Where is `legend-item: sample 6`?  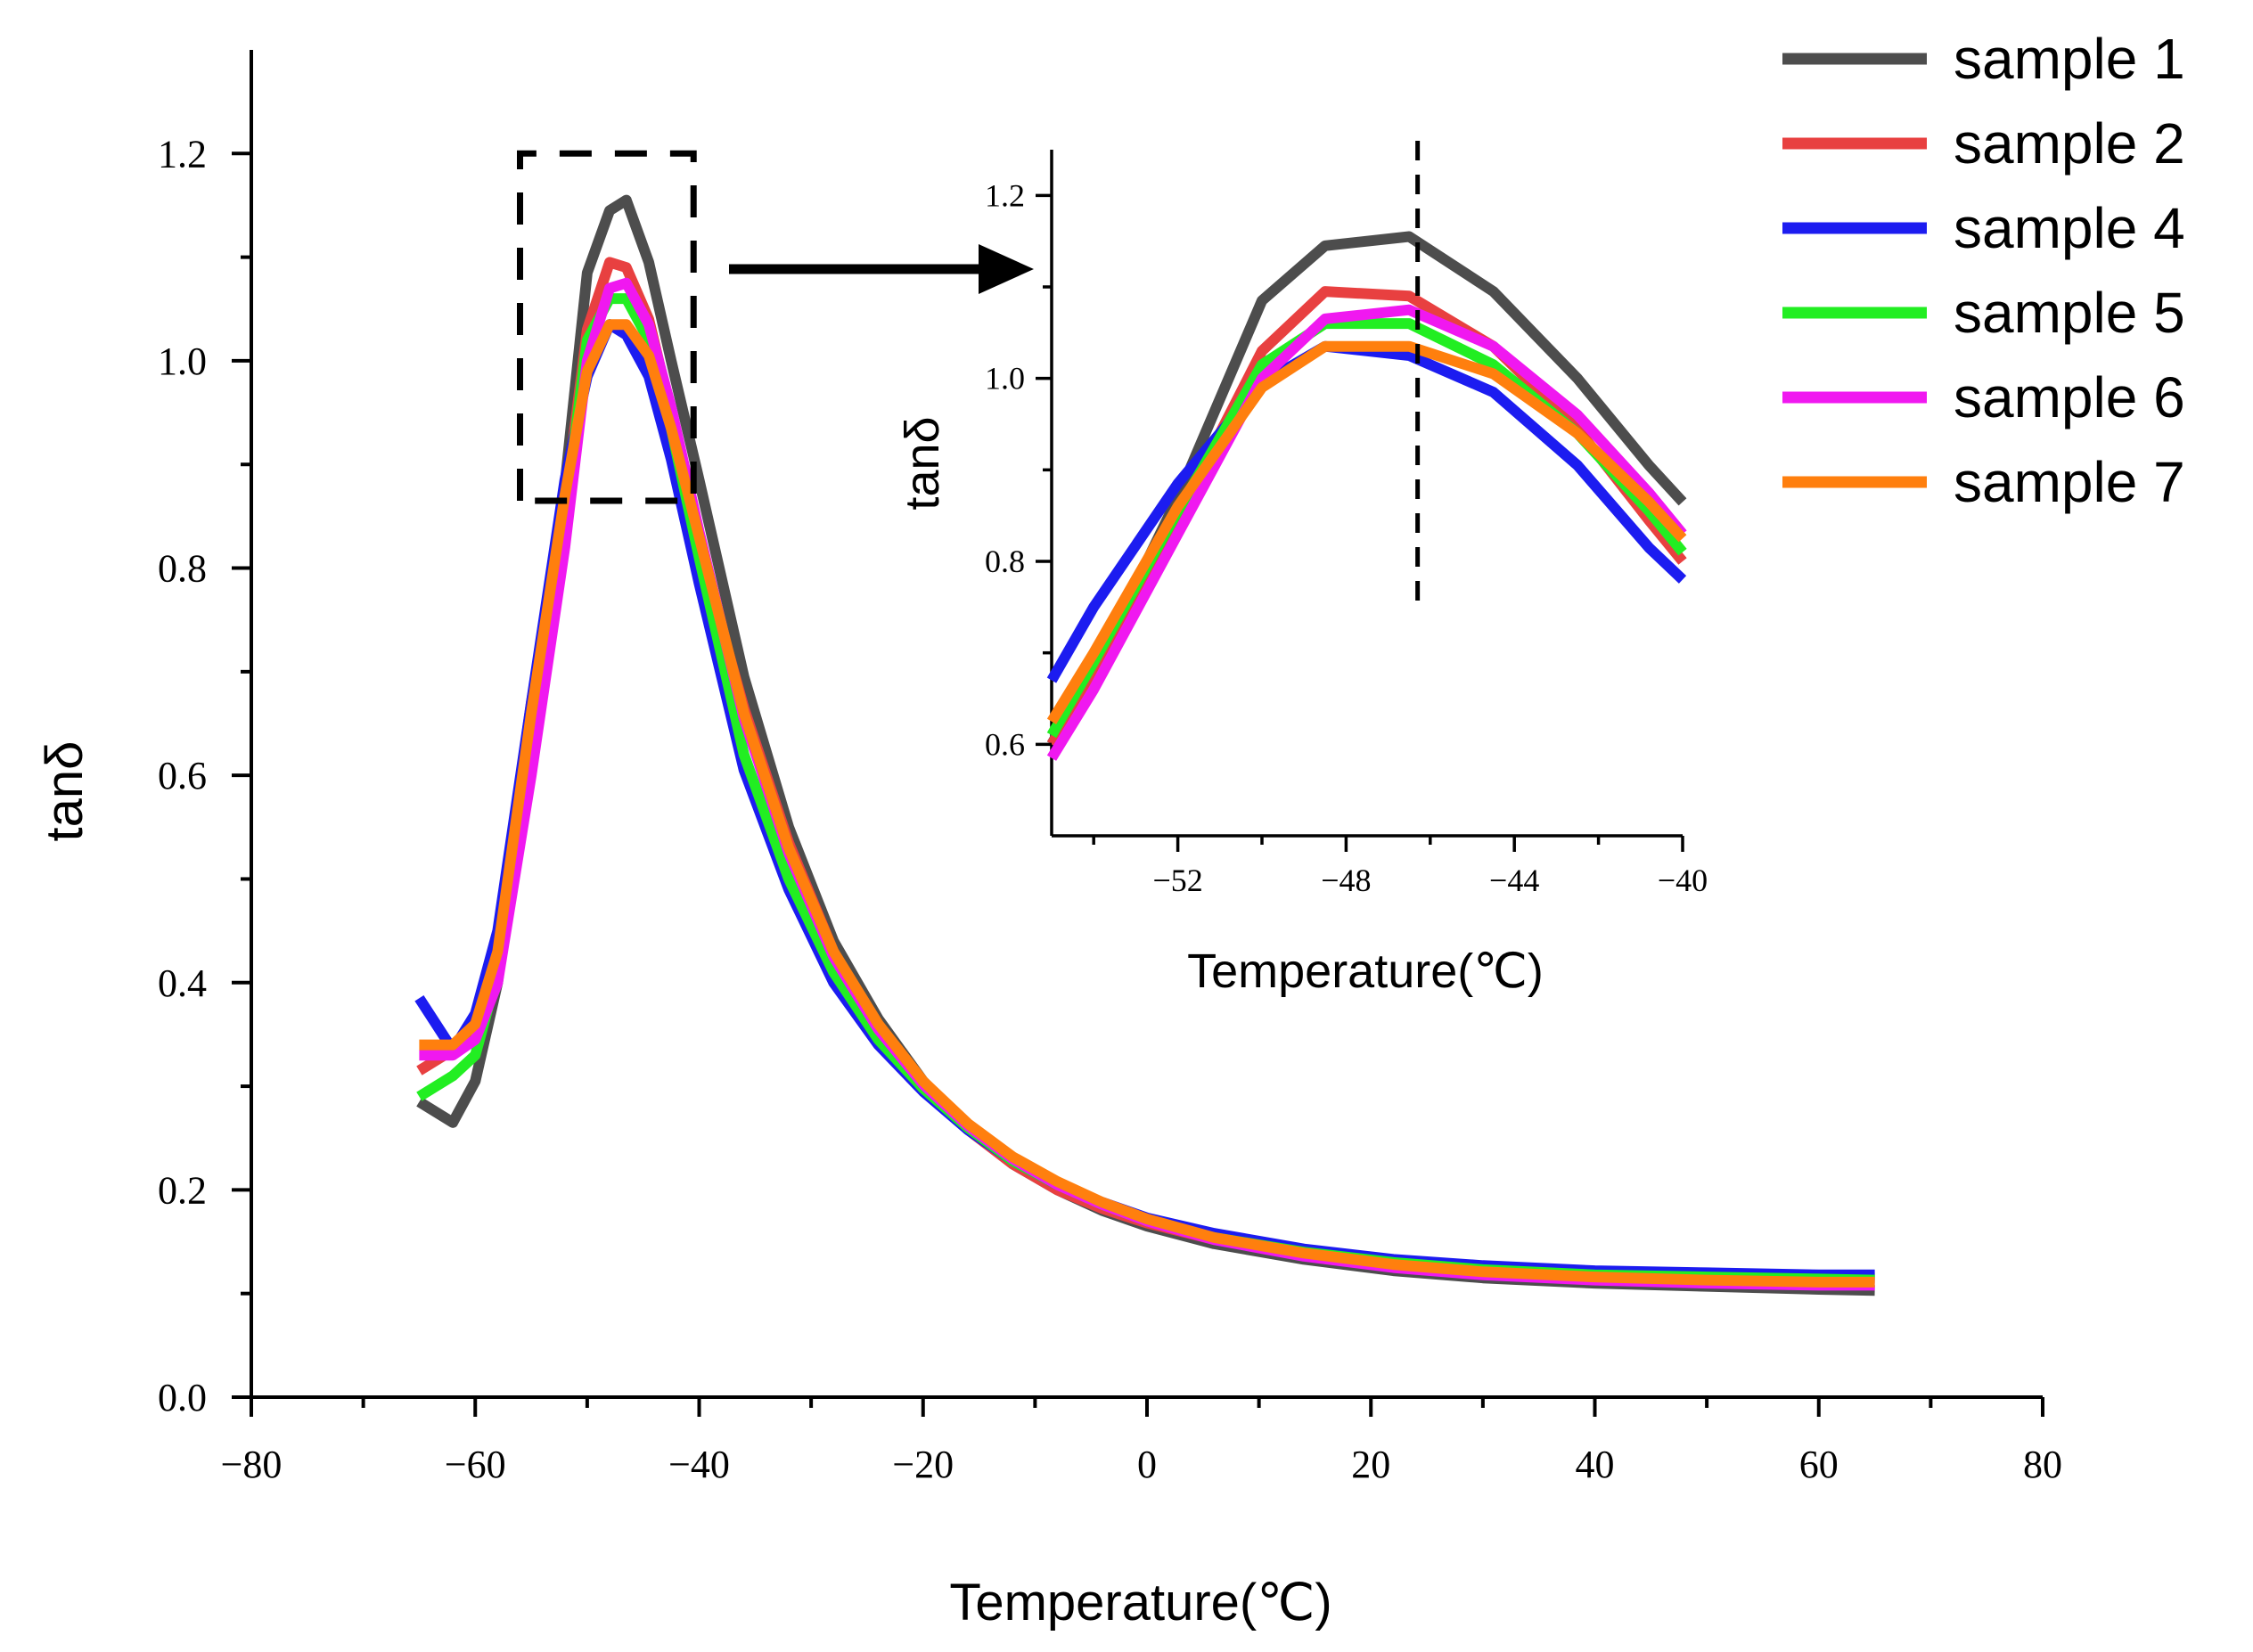
legend-item: sample 6 is located at coordinates (1984, 397).